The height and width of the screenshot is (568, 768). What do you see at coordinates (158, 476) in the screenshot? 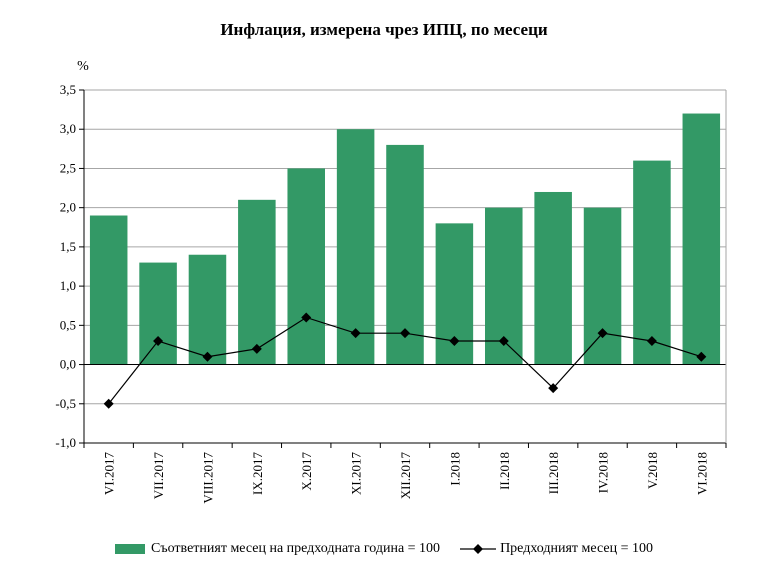
I see `x-tick-label: VII.2017` at bounding box center [158, 476].